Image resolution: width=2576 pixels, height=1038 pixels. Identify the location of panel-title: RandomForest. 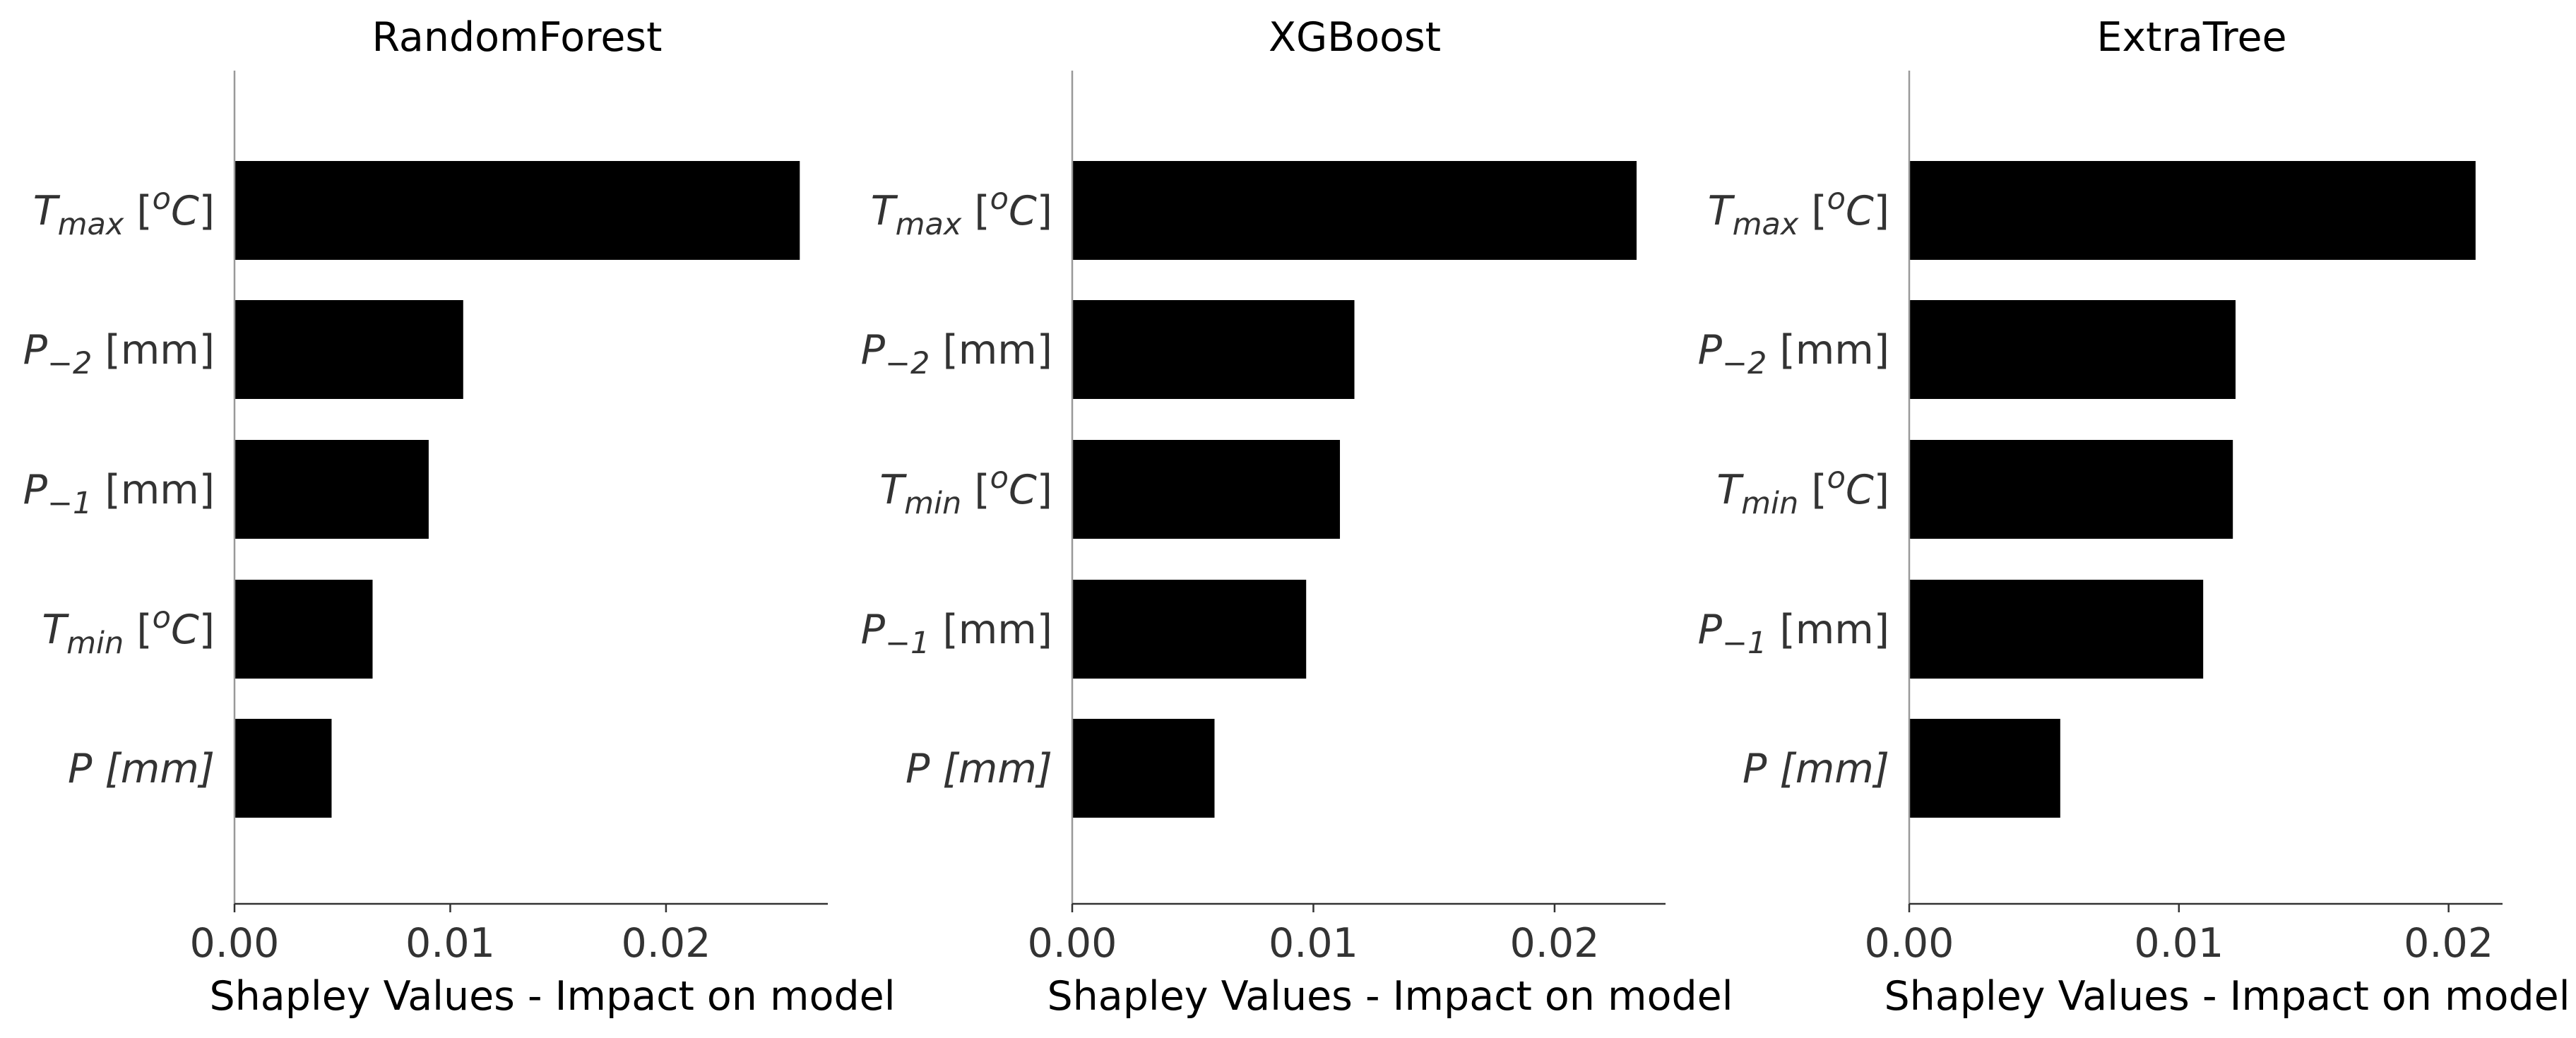
(517, 37).